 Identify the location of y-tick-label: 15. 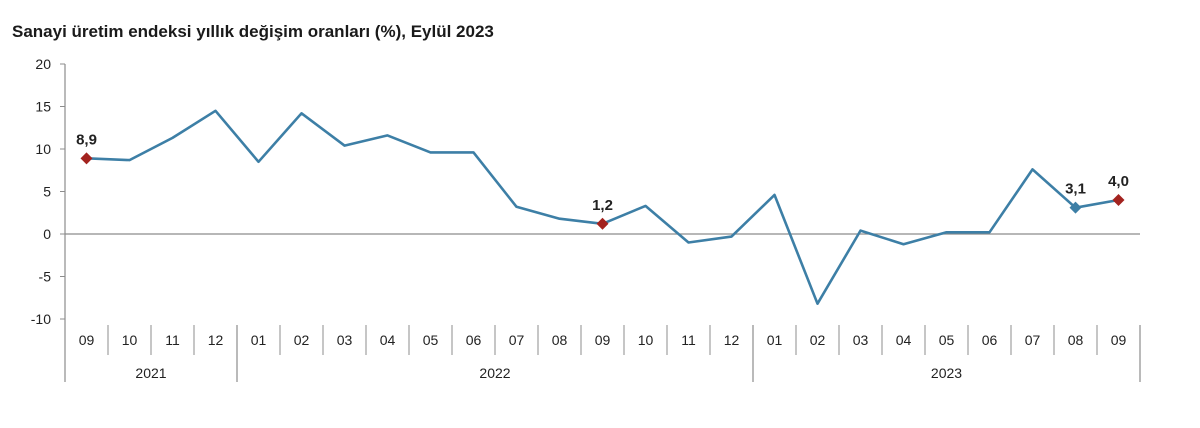
(43, 107).